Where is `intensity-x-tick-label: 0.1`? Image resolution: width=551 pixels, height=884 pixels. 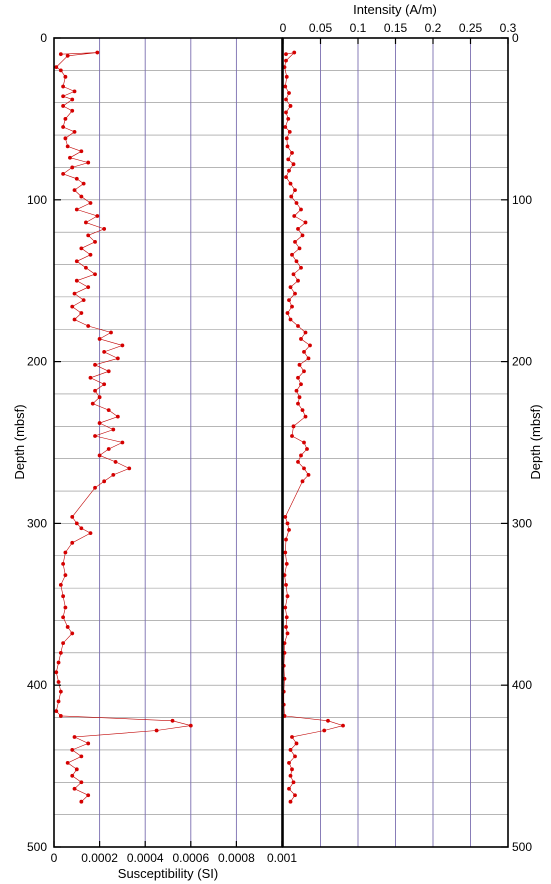 intensity-x-tick-label: 0.1 is located at coordinates (358, 28).